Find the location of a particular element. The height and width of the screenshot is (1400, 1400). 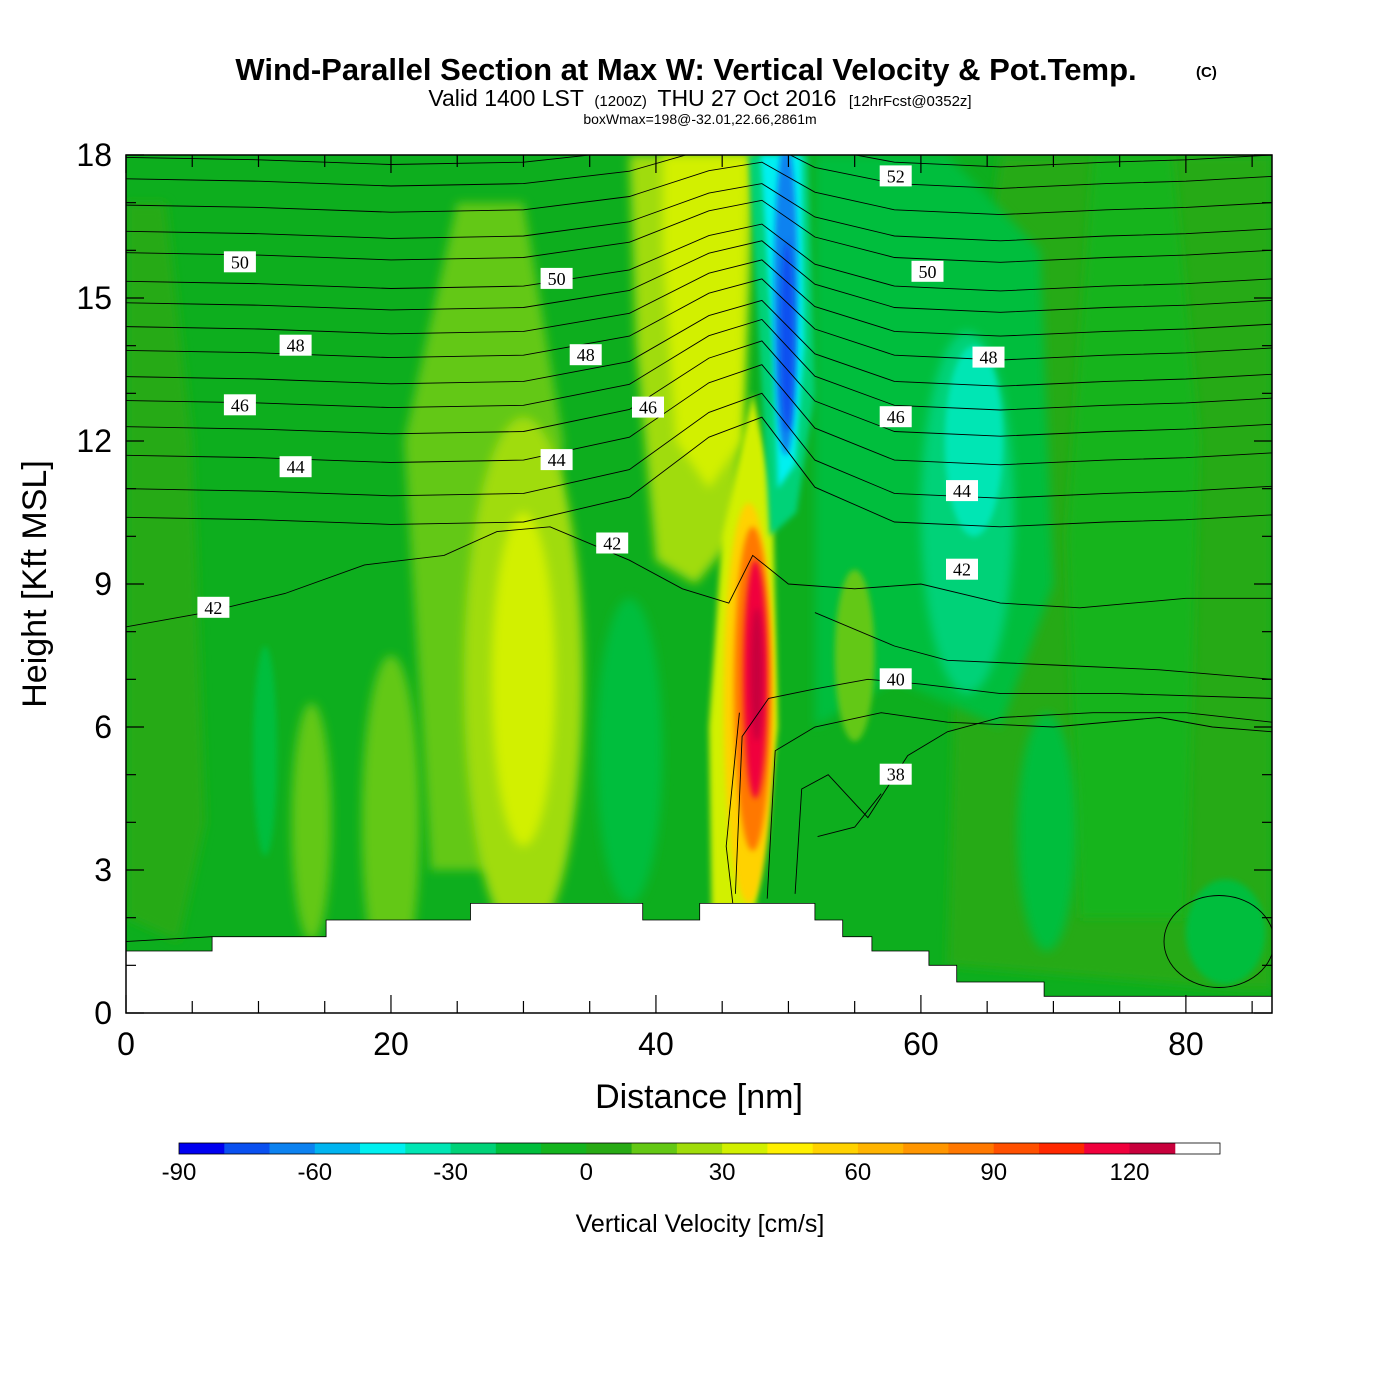

light-green-zone-left is located at coordinates (166, 572).